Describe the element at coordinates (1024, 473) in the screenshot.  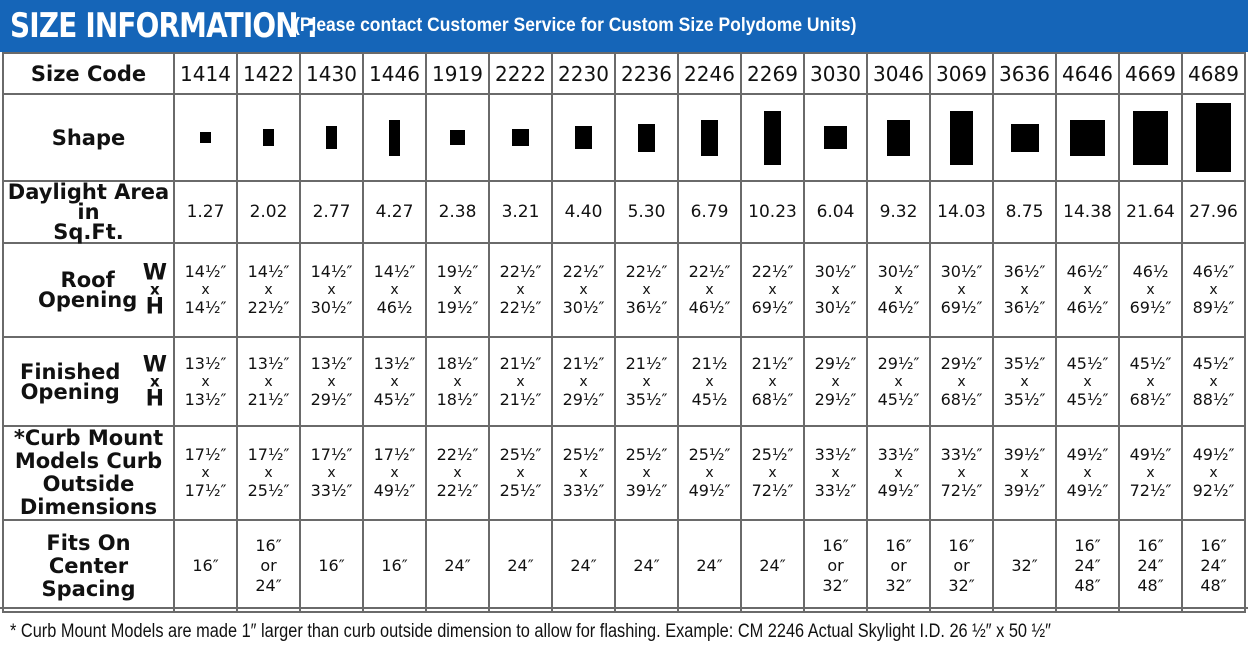
I see `curb-dimension-value: 39½″ x 39½″` at that location.